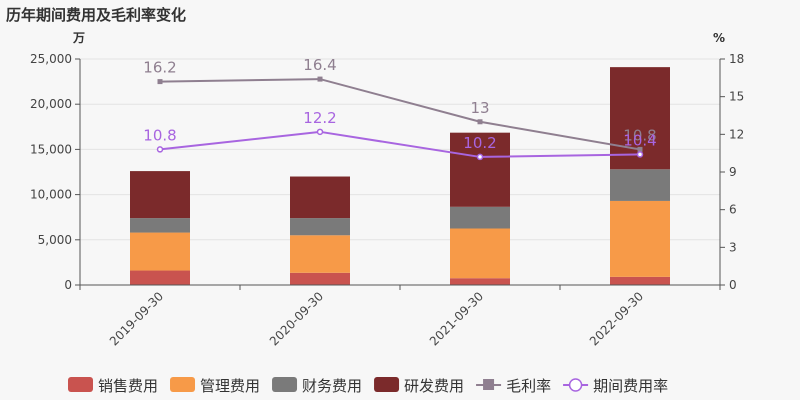 This screenshot has height=400, width=800. Describe the element at coordinates (733, 247) in the screenshot. I see `right-tick-label: 3` at that location.